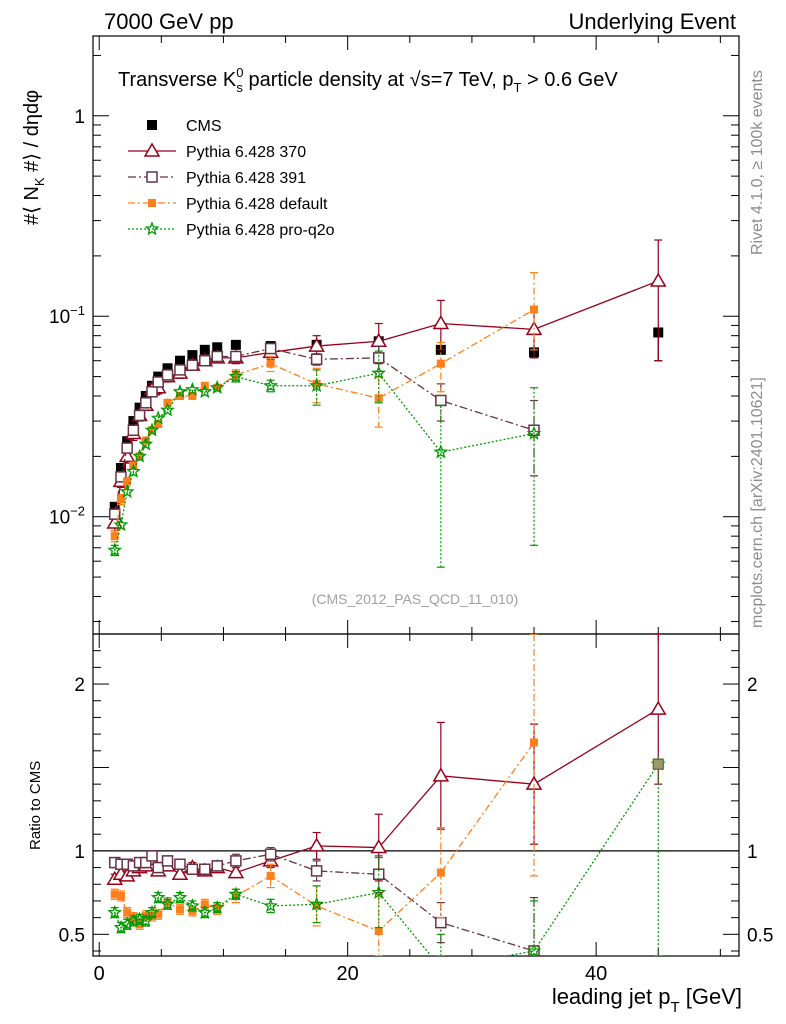 The height and width of the screenshot is (1024, 786). What do you see at coordinates (652, 21) in the screenshot?
I see `header-right: Underlying Event` at bounding box center [652, 21].